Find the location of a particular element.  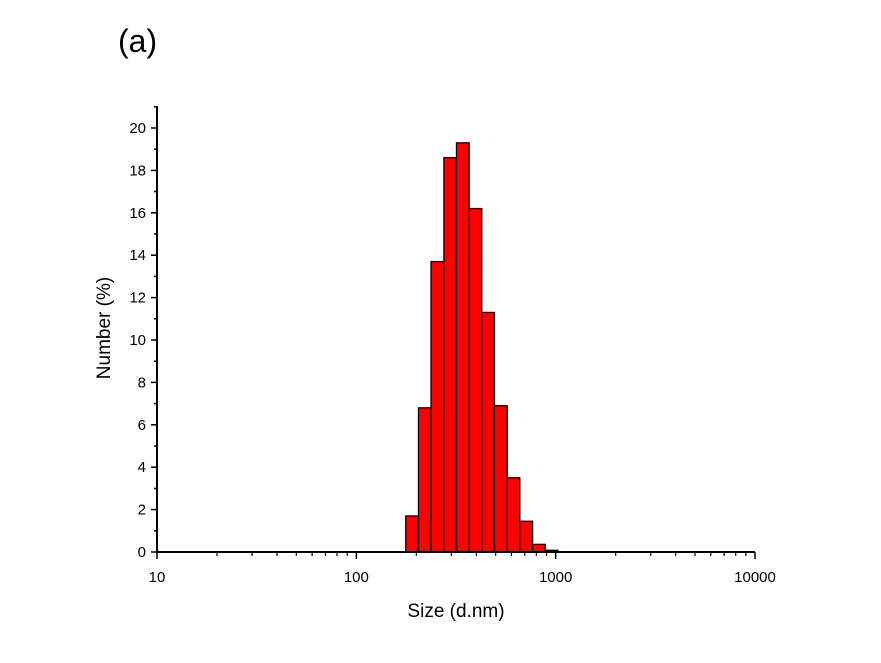

x-tick-label: 100 is located at coordinates (356, 577).